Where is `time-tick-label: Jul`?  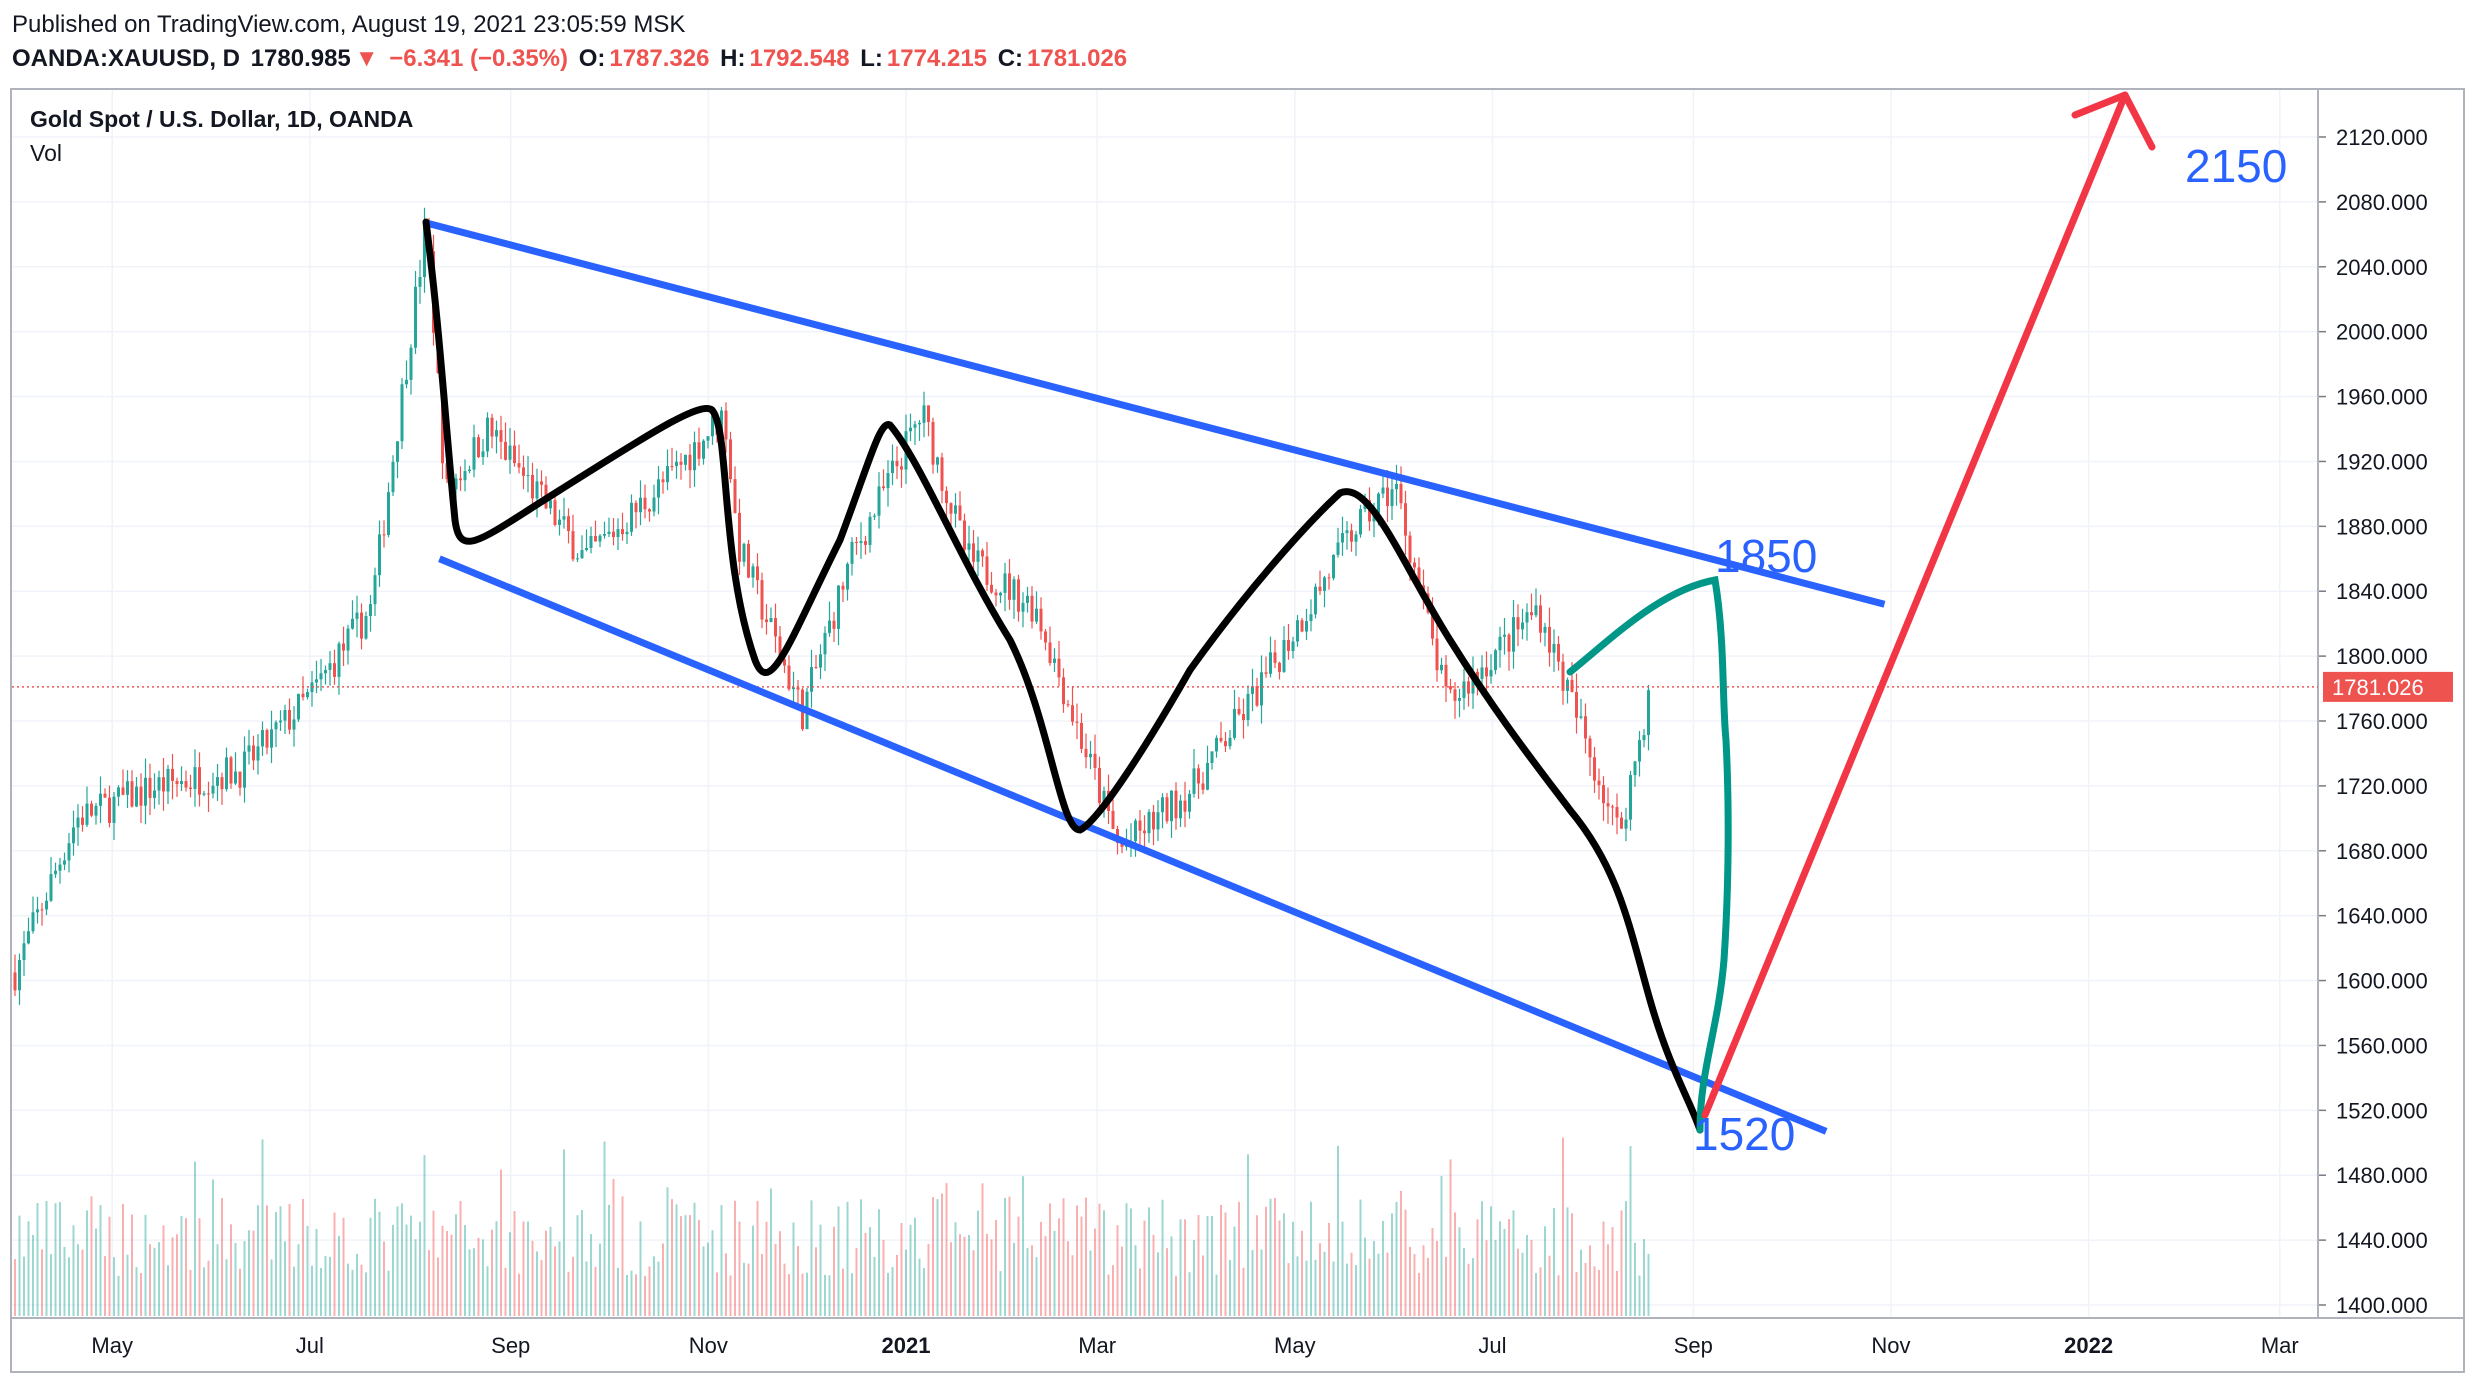
time-tick-label: Jul is located at coordinates (1492, 1345).